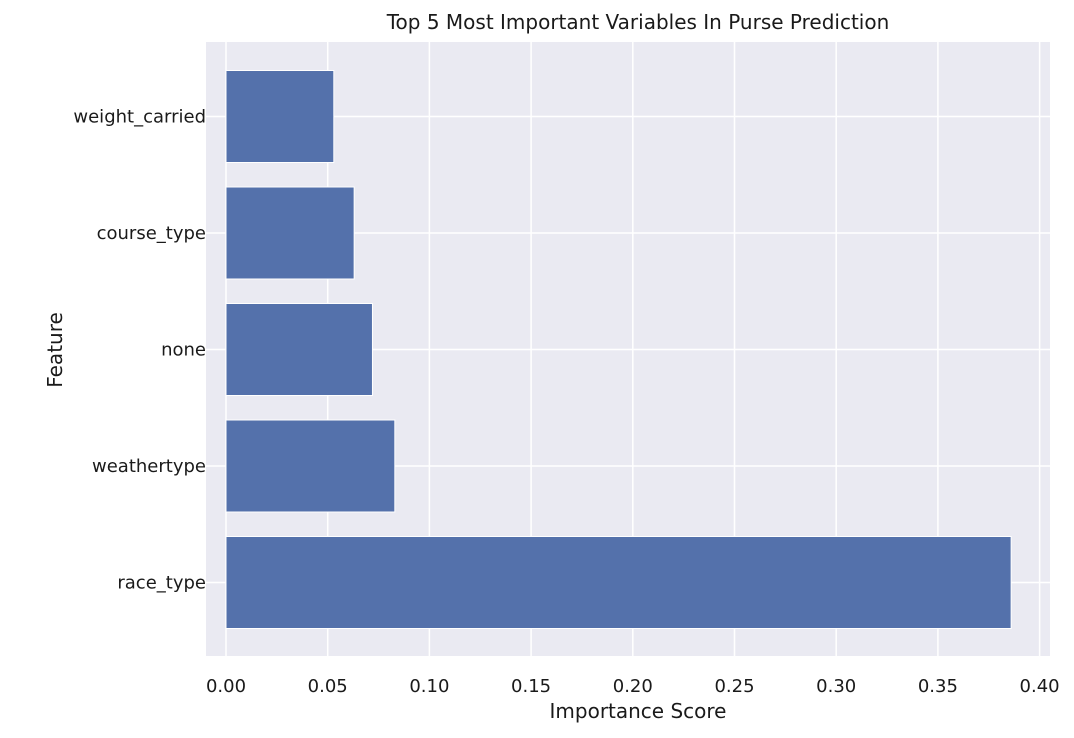 The width and height of the screenshot is (1074, 738). I want to click on bar-race_type, so click(618, 582).